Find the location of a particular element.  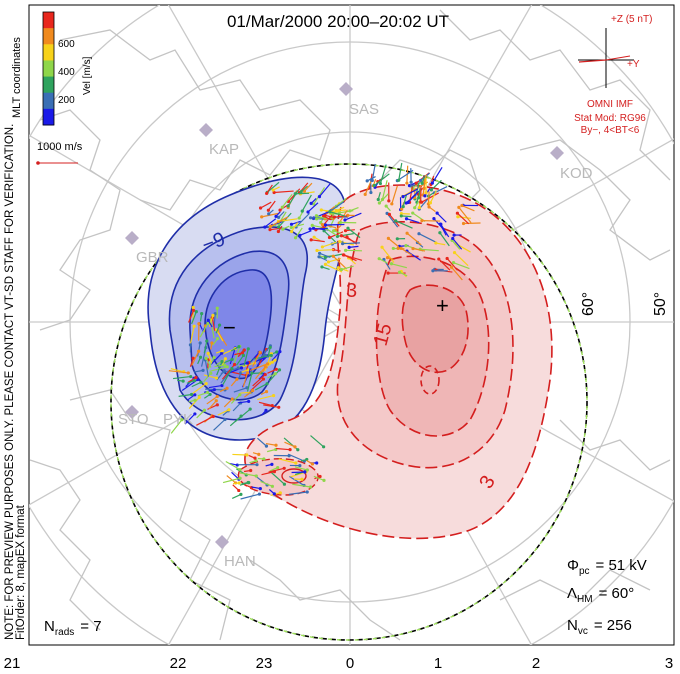

station-marker-kod is located at coordinates (557, 153).